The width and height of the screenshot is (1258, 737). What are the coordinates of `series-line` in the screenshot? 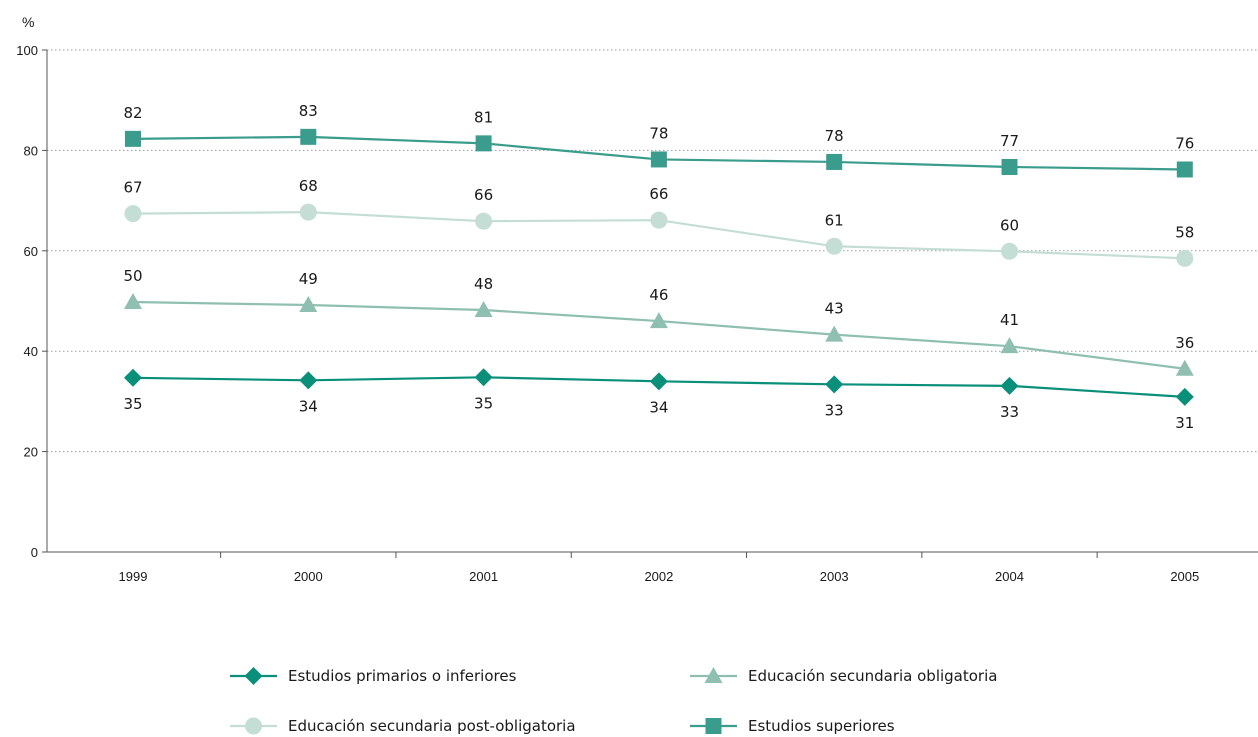 It's located at (658, 335).